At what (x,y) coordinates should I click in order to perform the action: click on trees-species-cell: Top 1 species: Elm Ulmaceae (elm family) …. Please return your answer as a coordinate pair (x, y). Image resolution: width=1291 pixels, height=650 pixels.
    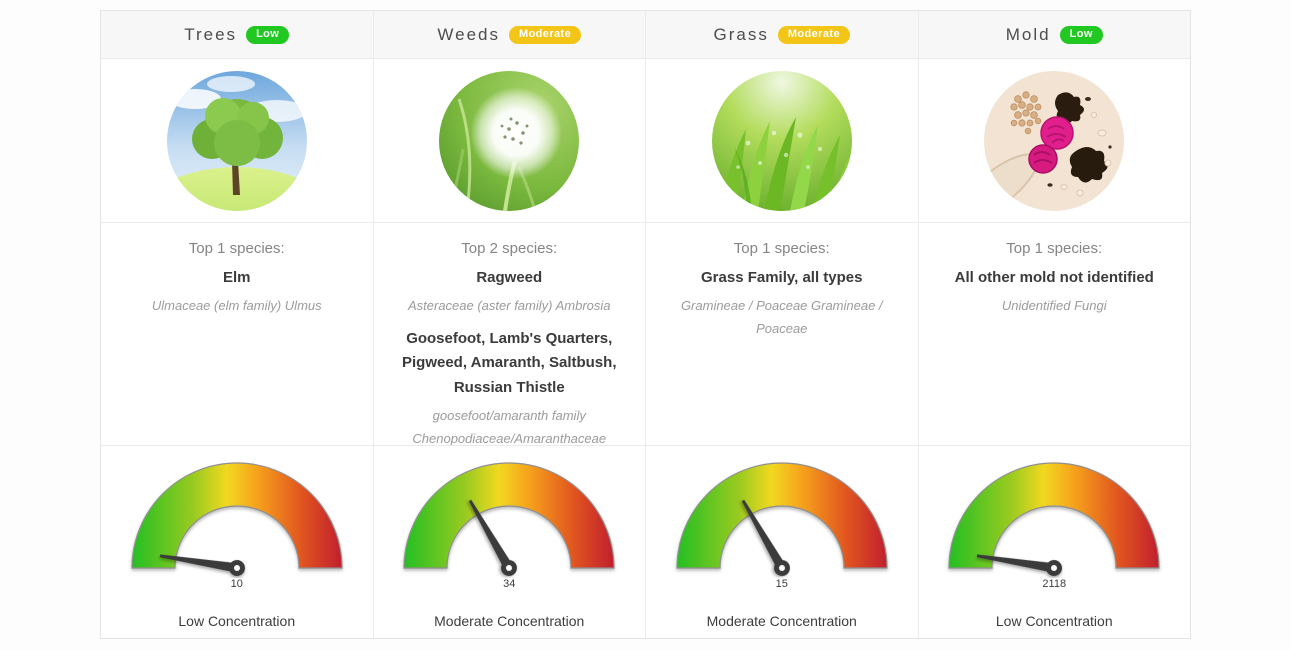
    Looking at the image, I should click on (237, 334).